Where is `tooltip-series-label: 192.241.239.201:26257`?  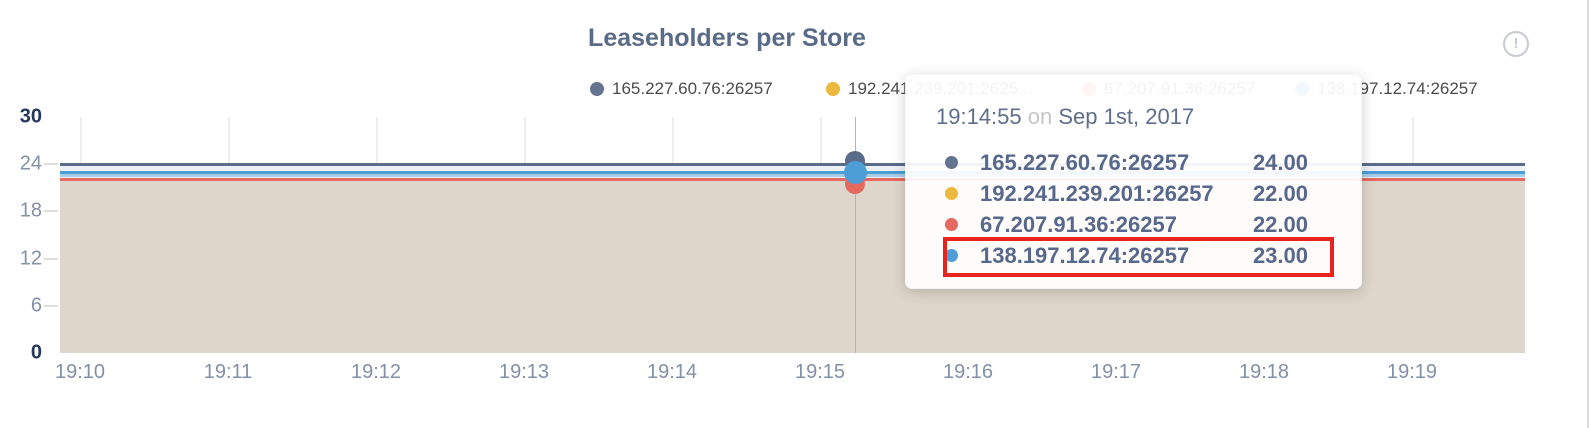
tooltip-series-label: 192.241.239.201:26257 is located at coordinates (1097, 193).